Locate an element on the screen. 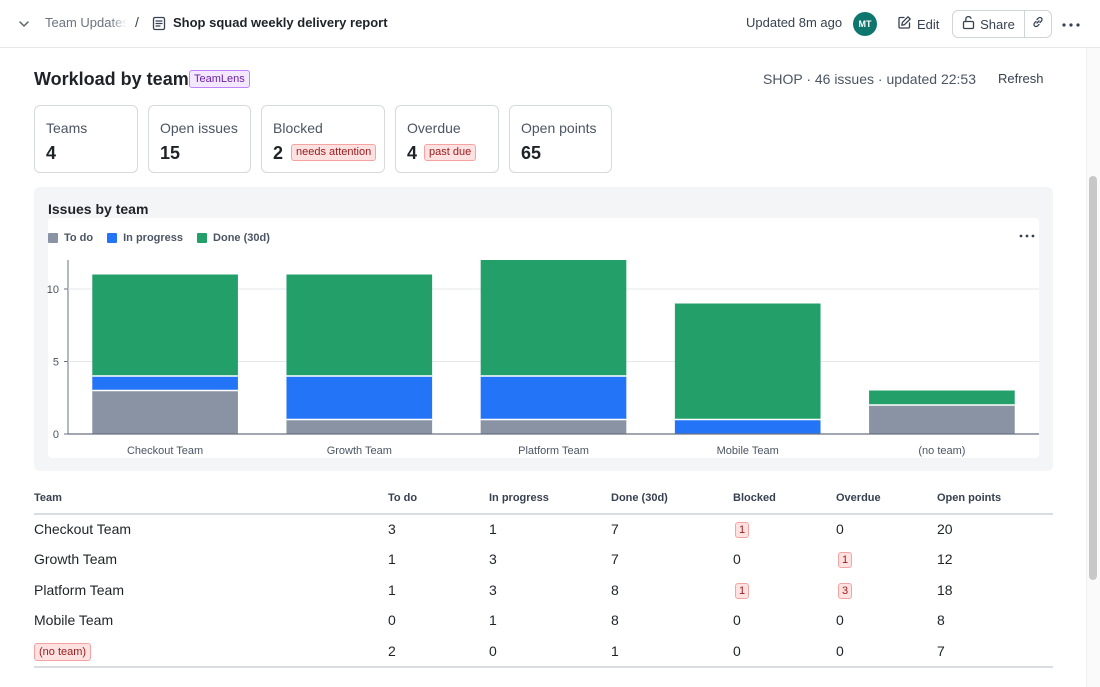  todo-cell: 3 is located at coordinates (392, 529).